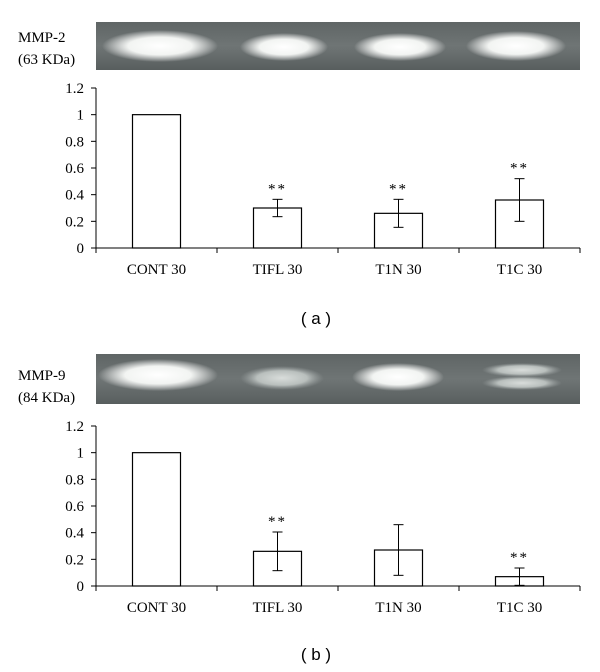  Describe the element at coordinates (316, 654) in the screenshot. I see `panel-caption-b: ( b )` at that location.